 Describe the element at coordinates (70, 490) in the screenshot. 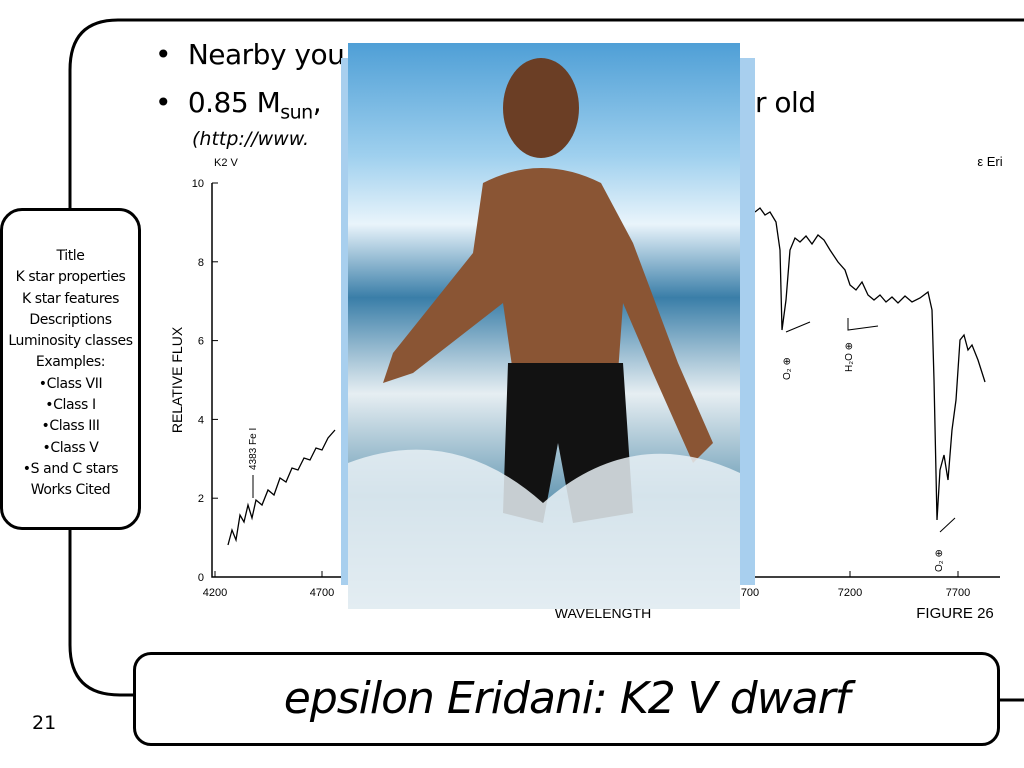

I see `nav-item: Works Cited` at that location.